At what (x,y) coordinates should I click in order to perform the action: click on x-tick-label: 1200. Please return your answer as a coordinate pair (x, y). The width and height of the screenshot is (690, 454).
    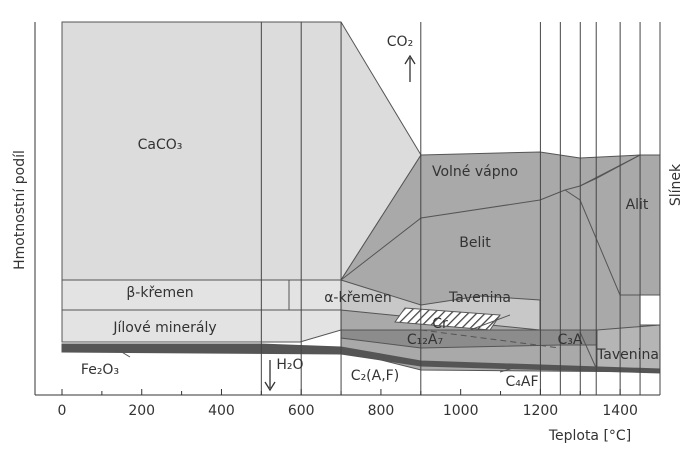
    Looking at the image, I should click on (541, 411).